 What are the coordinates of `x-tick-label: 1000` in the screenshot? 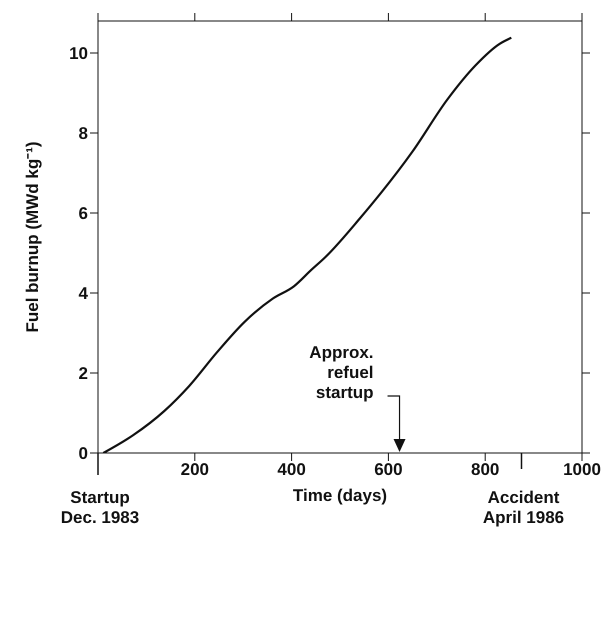 It's located at (582, 470).